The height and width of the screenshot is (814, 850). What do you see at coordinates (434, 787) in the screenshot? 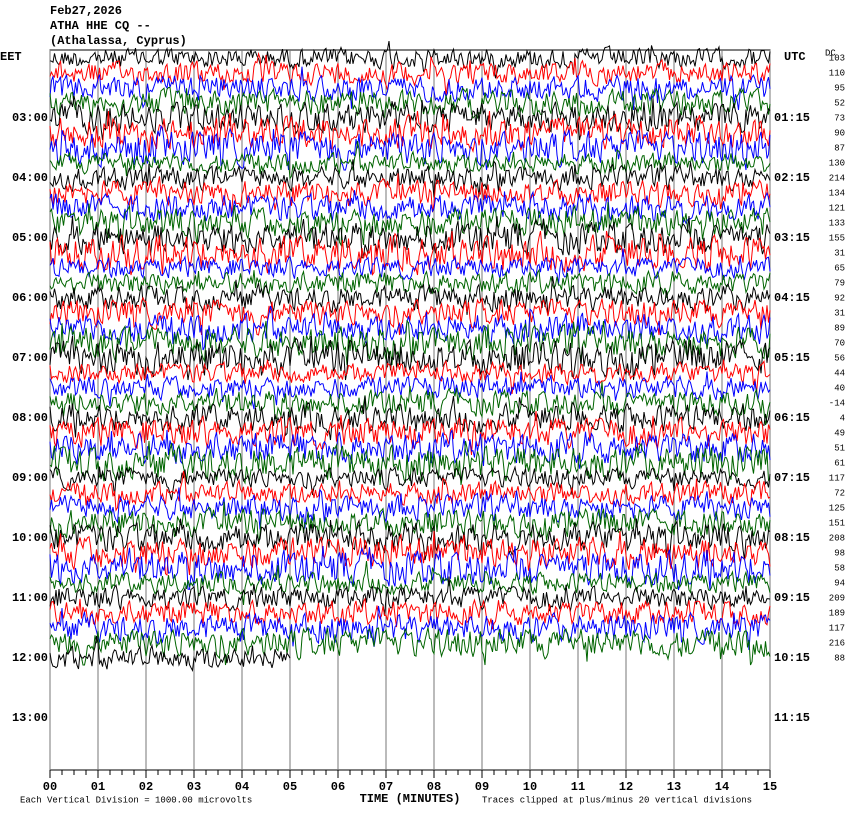
I see `x-tick-label: 08` at bounding box center [434, 787].